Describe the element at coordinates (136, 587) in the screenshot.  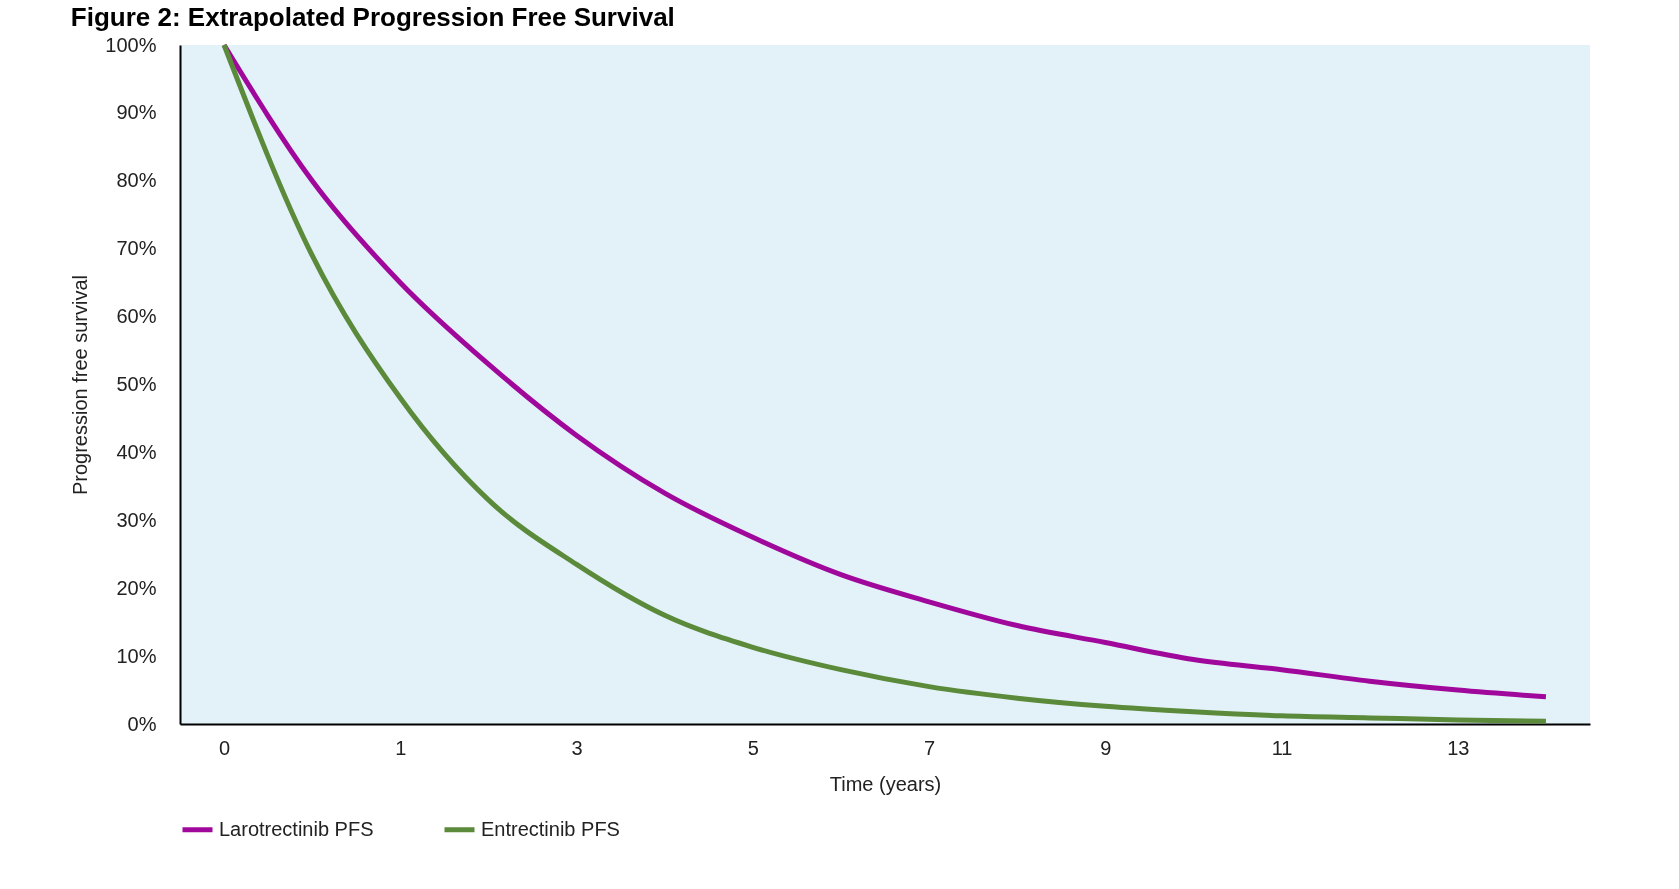
I see `y-tick-label: 20%` at that location.